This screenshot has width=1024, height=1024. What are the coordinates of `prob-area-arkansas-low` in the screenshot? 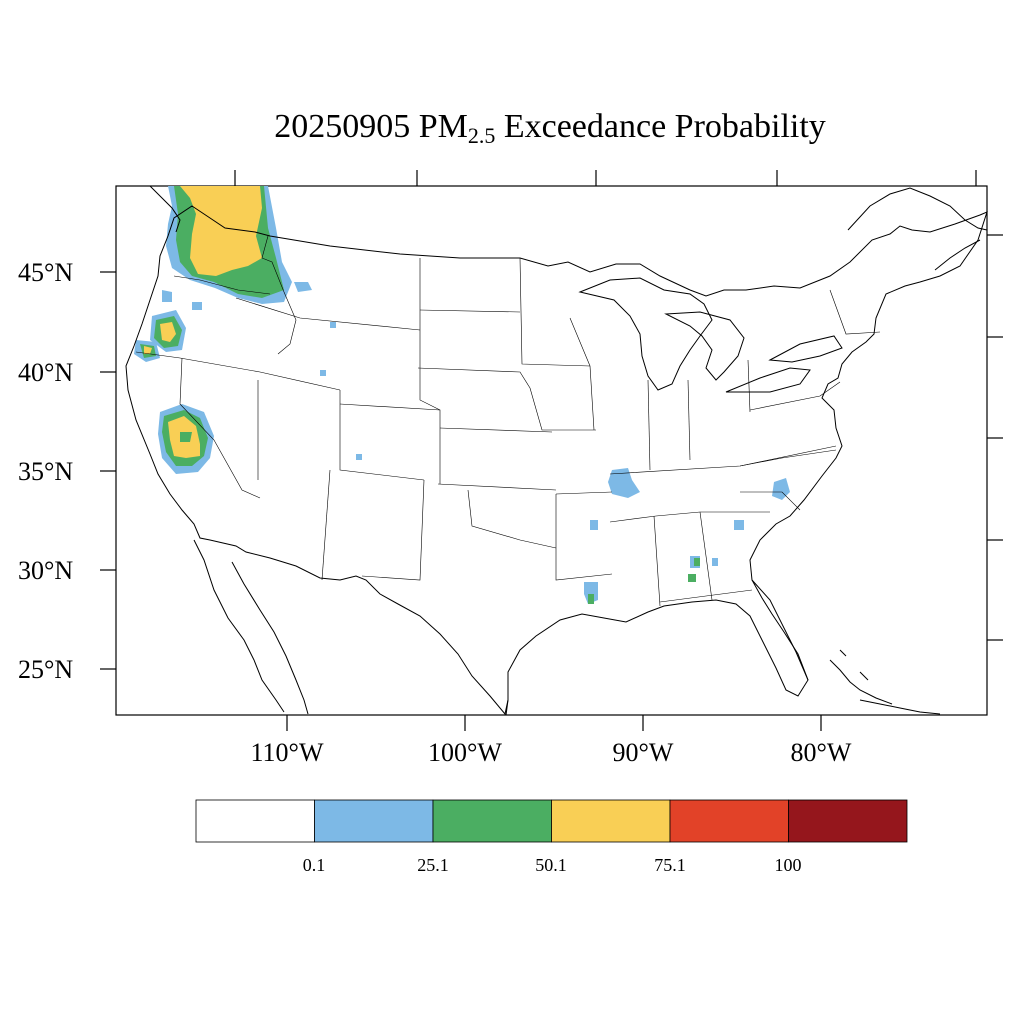 It's located at (624, 483).